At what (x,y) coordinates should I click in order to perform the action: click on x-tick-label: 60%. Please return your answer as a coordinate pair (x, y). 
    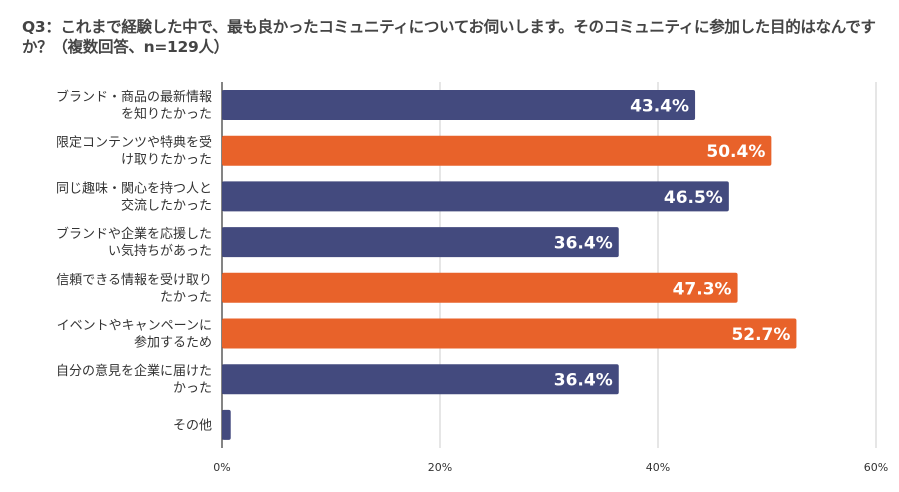
    Looking at the image, I should click on (876, 467).